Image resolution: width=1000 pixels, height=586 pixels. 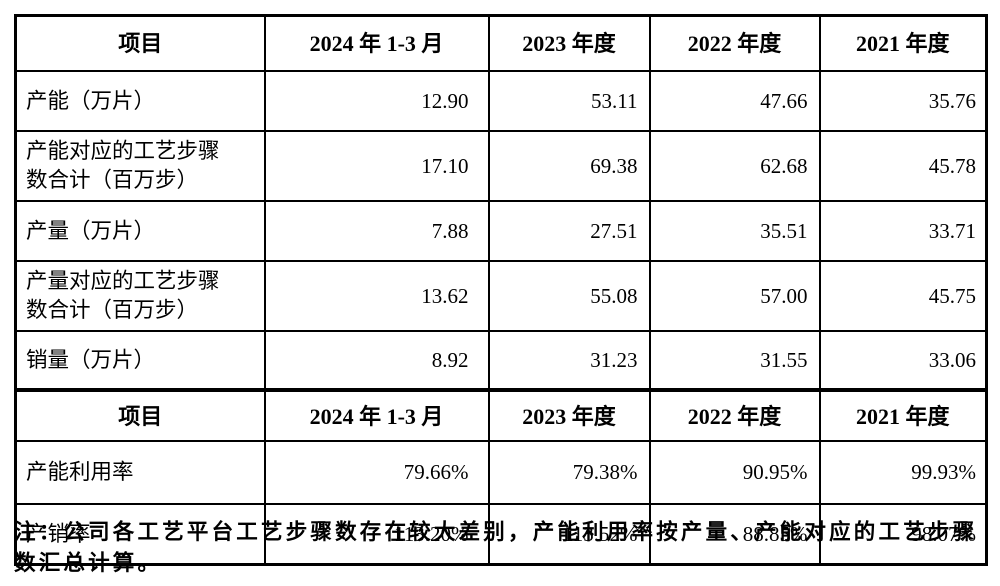 I want to click on cell-value: 79.38%, so click(x=569, y=472).